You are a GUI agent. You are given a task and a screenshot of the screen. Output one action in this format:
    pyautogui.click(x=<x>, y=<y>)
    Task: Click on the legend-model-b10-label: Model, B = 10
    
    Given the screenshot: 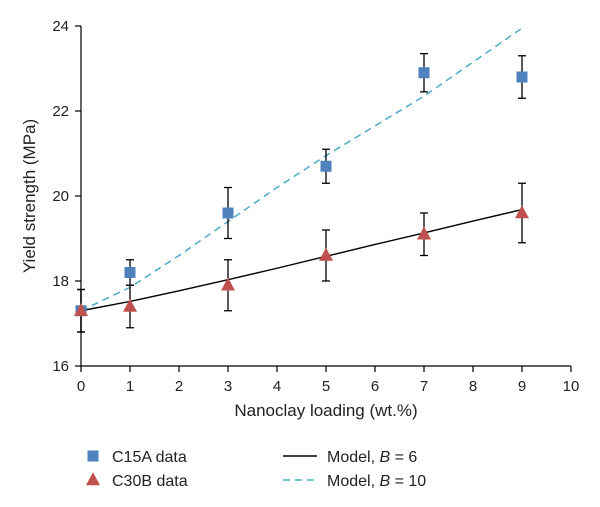 What is the action you would take?
    pyautogui.click(x=376, y=481)
    